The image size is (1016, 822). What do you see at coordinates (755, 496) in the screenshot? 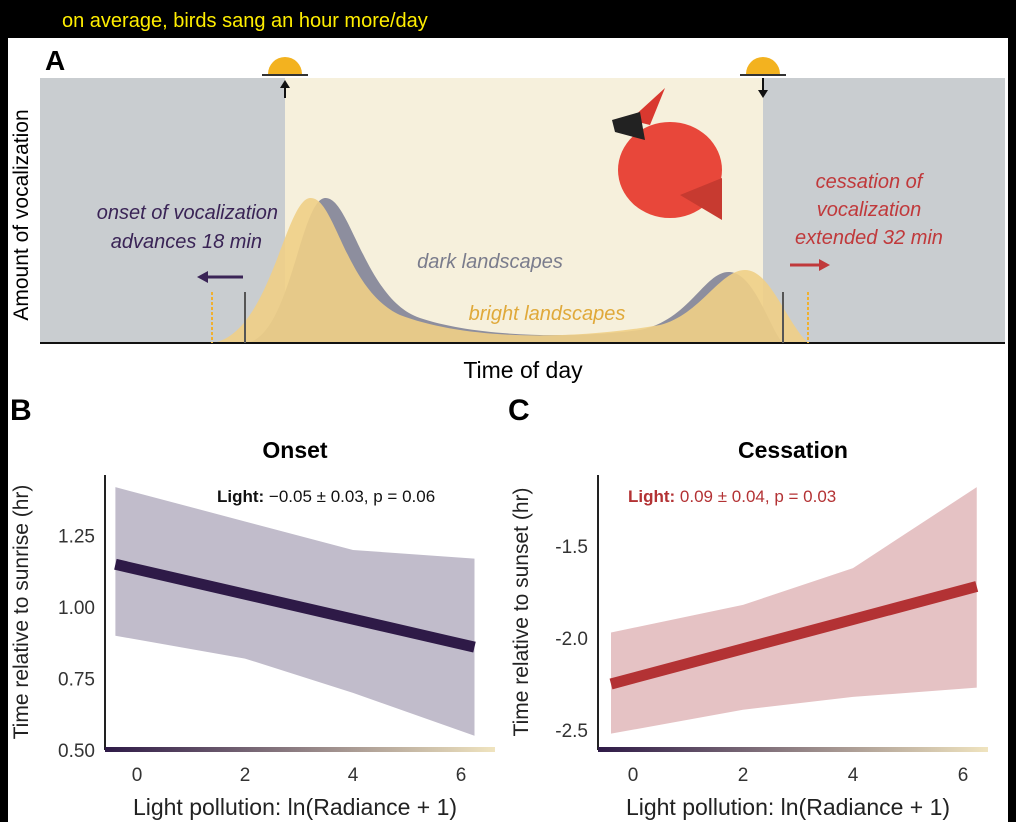
I see `stat-value: 0.09 ± 0.04, p = 0.03` at bounding box center [755, 496].